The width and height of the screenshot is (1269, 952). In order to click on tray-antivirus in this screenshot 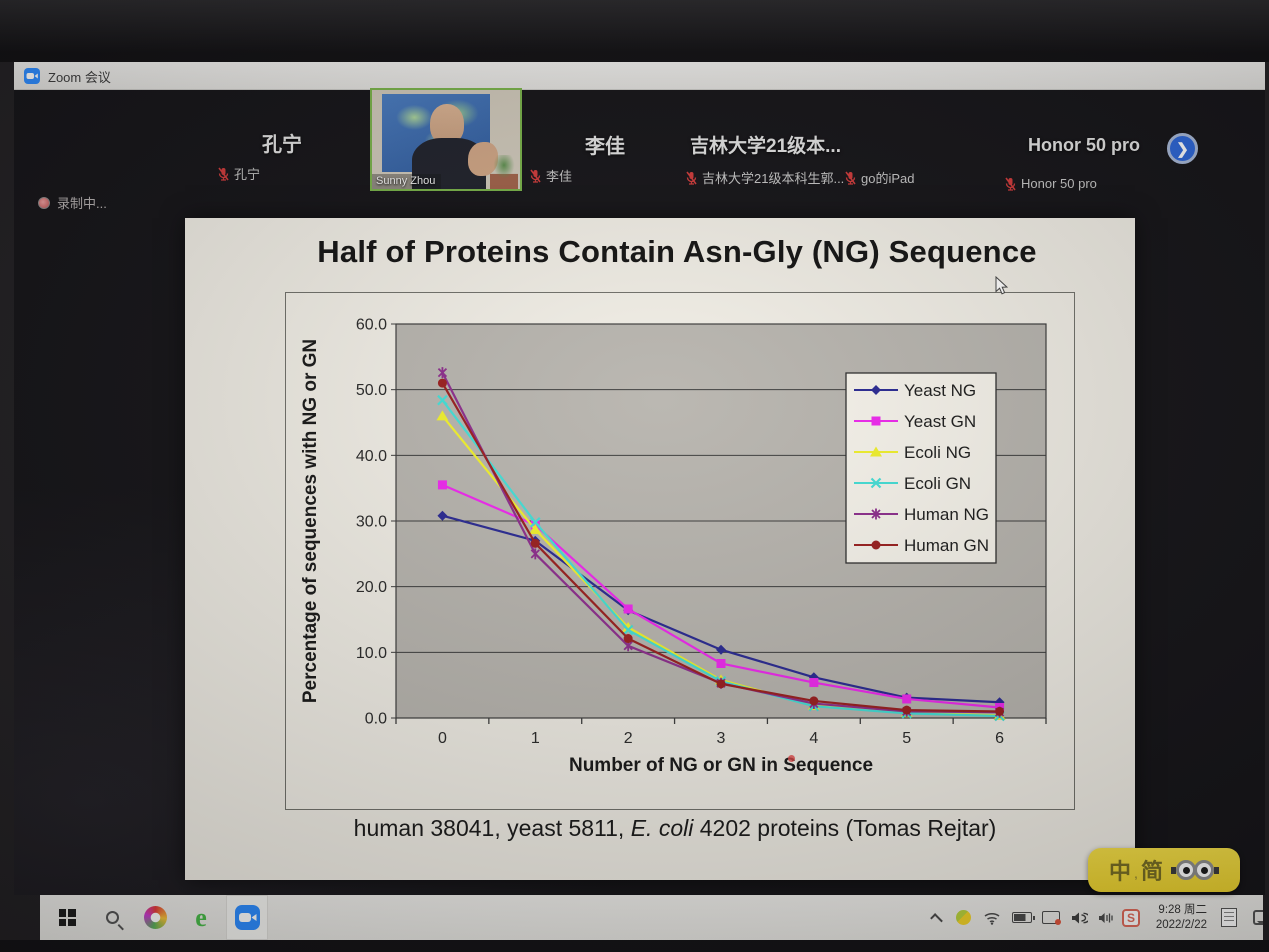, I will do `click(963, 917)`.